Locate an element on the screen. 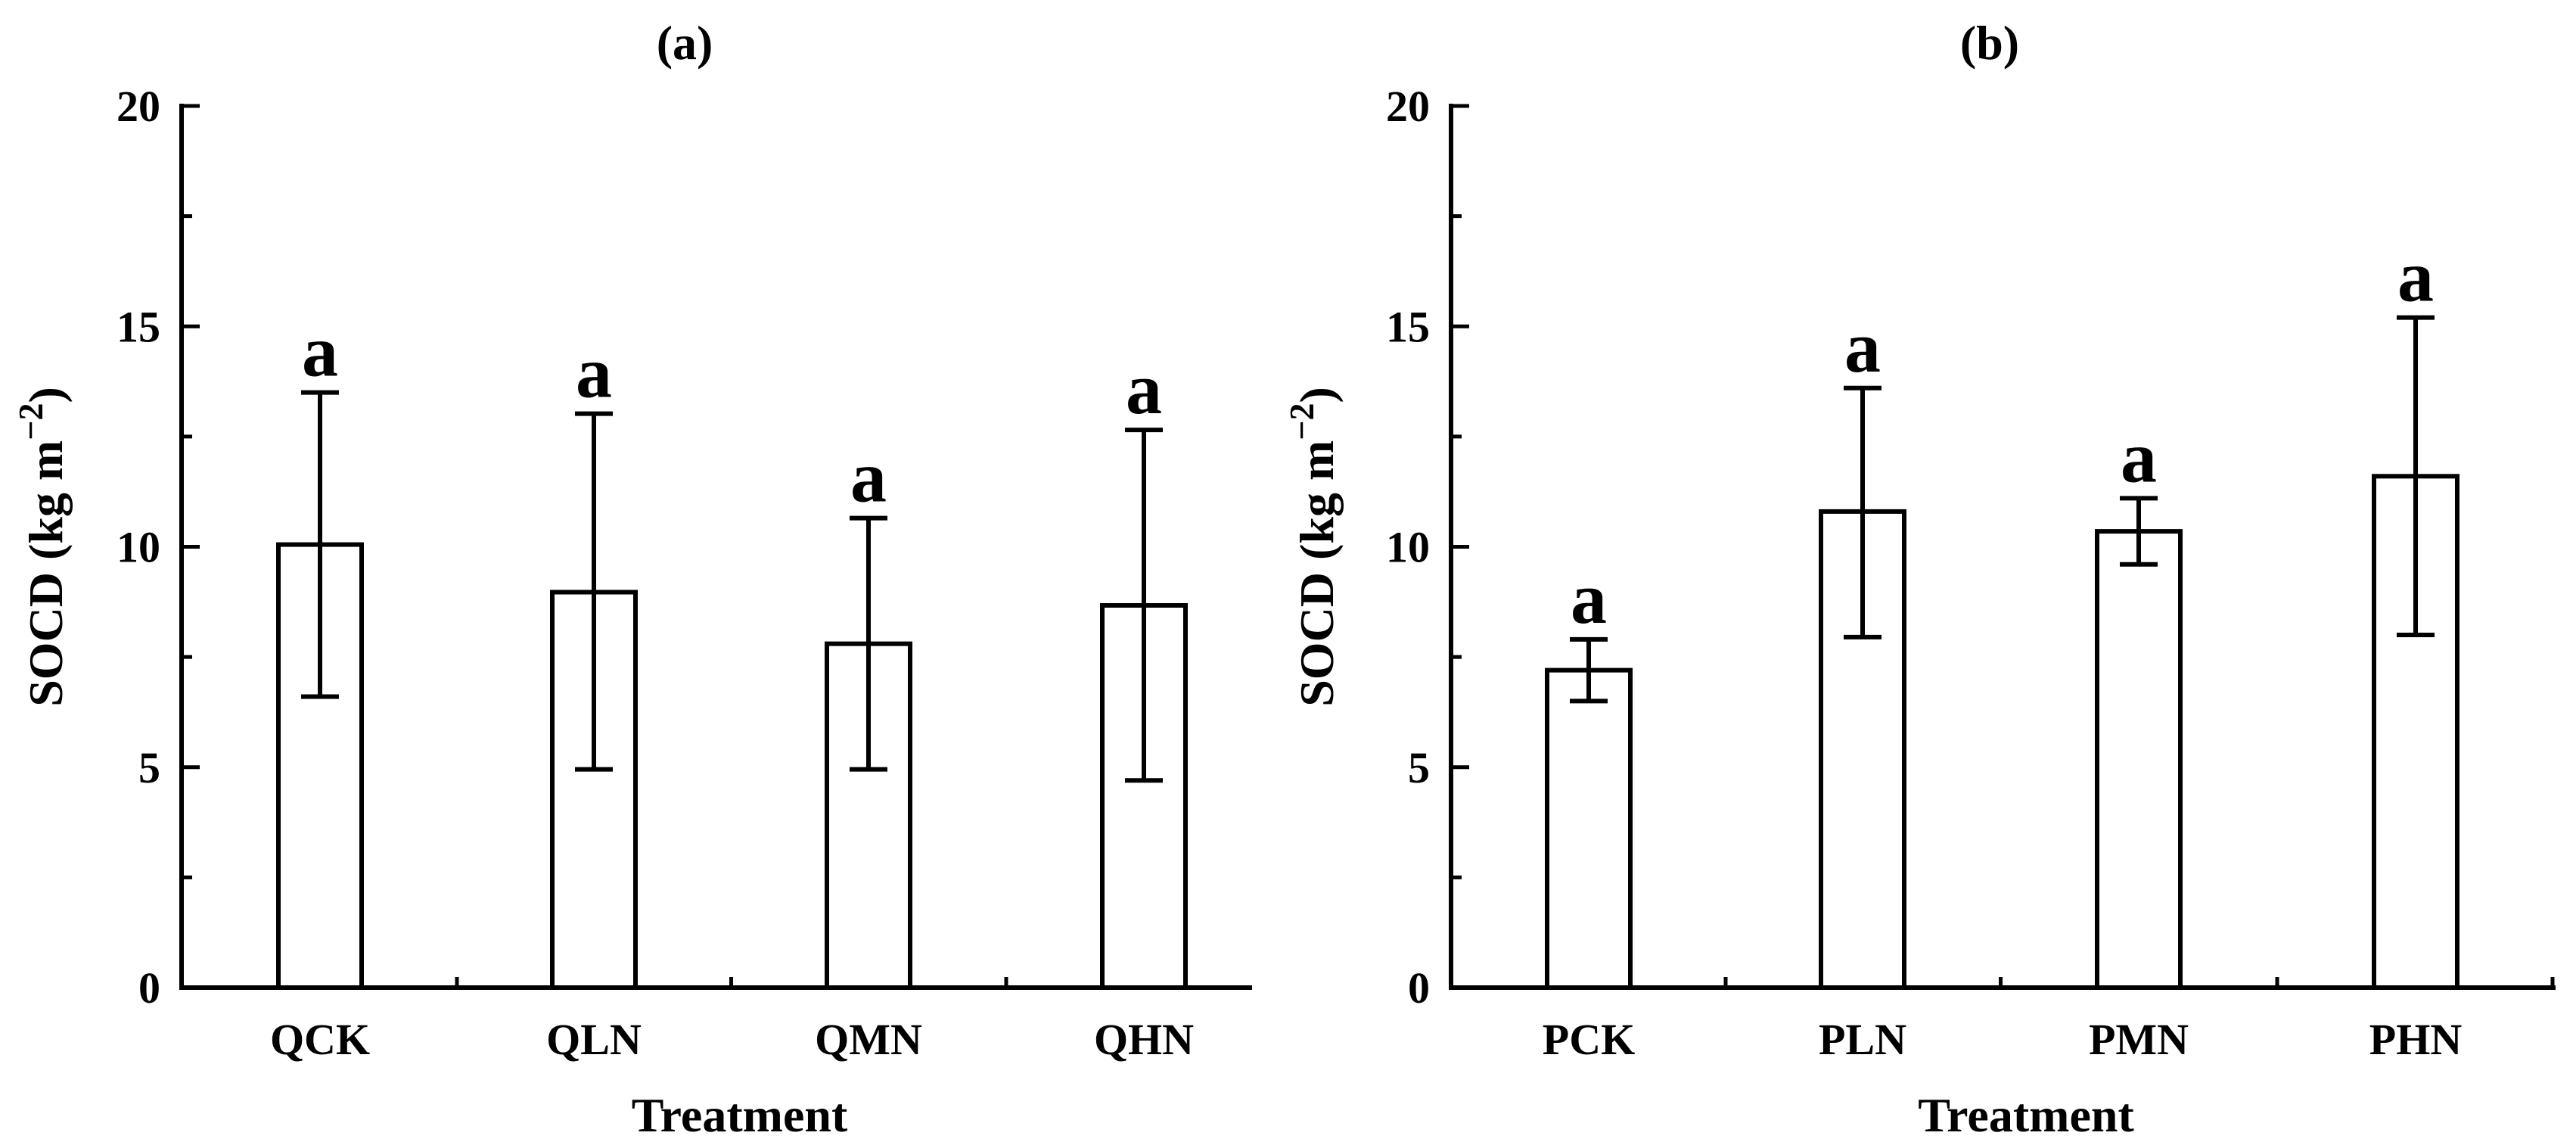  panel-title: (b) is located at coordinates (1989, 43).